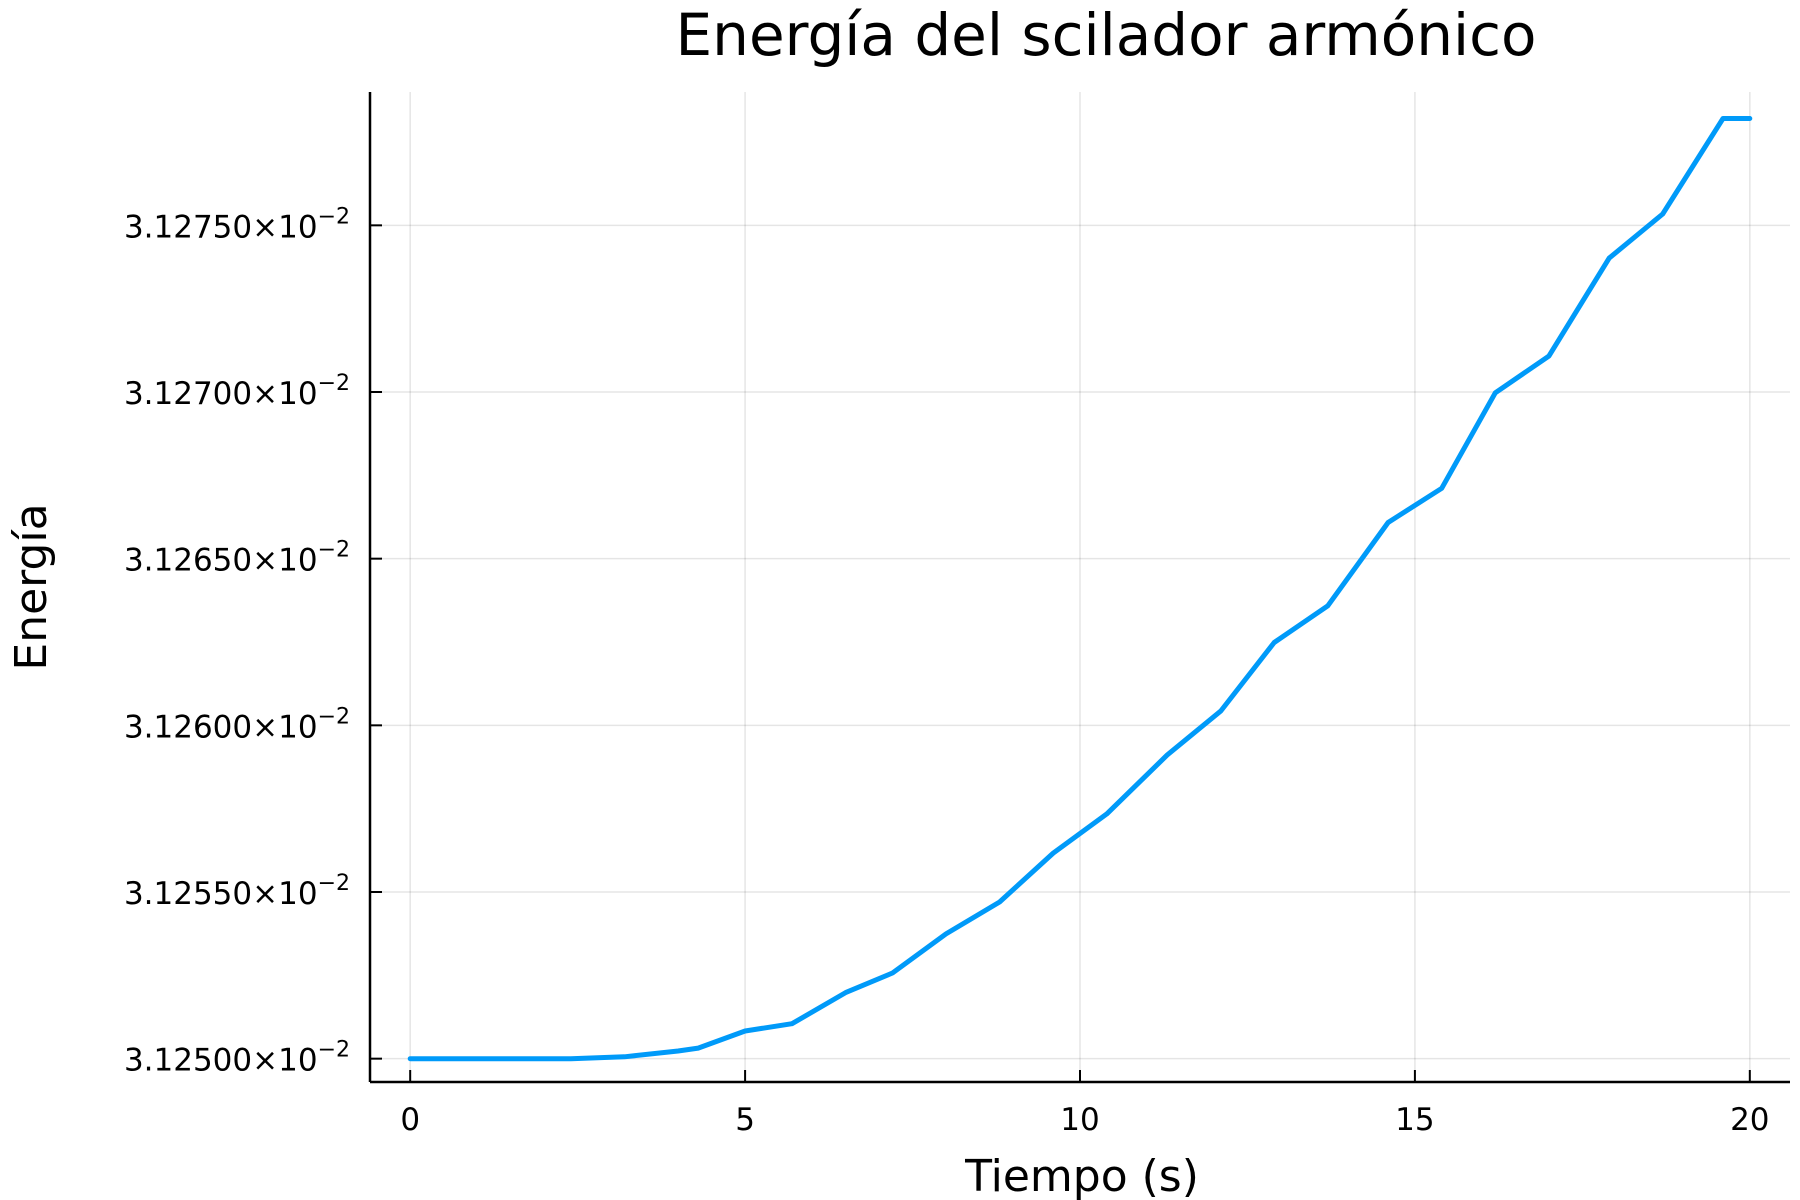  Describe the element at coordinates (221, 394) in the screenshot. I see `y-tick-mantissa: 3.12700×10` at that location.